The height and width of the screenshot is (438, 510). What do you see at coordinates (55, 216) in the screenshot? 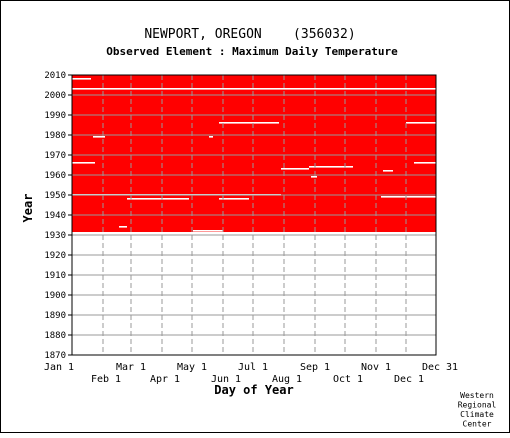
I see `y-tick-label: 1940` at bounding box center [55, 216].